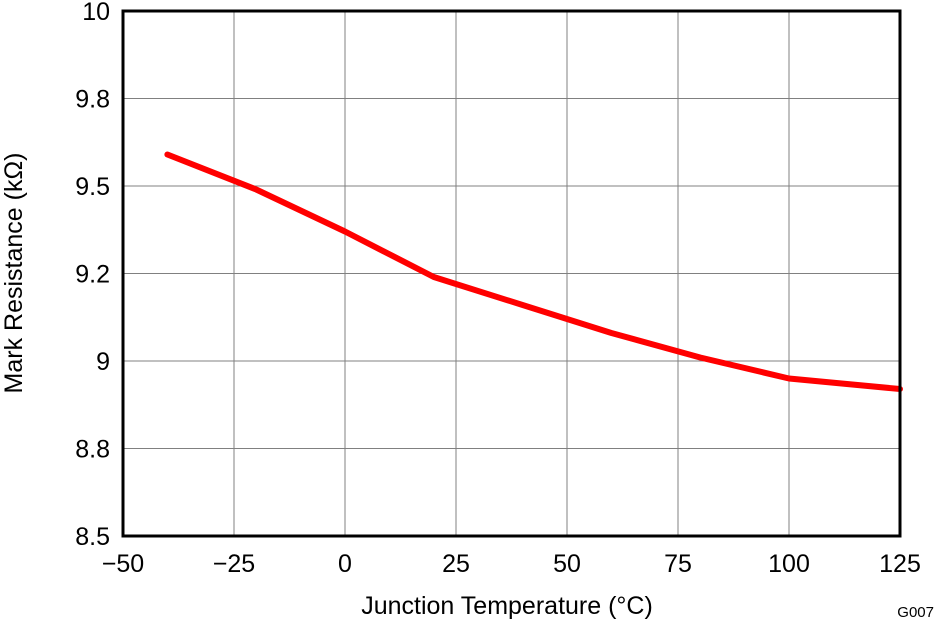 The height and width of the screenshot is (625, 936). What do you see at coordinates (123, 564) in the screenshot?
I see `x-tick-label: −50` at bounding box center [123, 564].